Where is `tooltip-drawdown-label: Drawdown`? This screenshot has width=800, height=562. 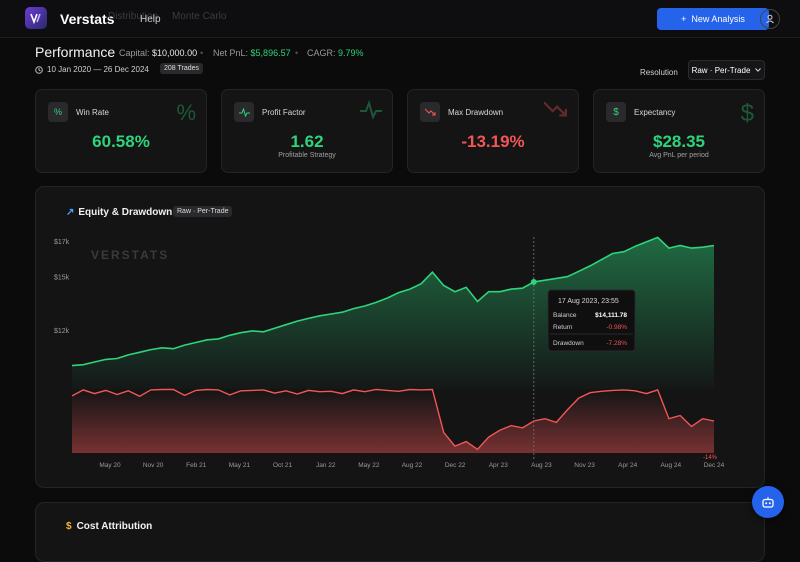
tooltip-drawdown-label: Drawdown is located at coordinates (568, 343).